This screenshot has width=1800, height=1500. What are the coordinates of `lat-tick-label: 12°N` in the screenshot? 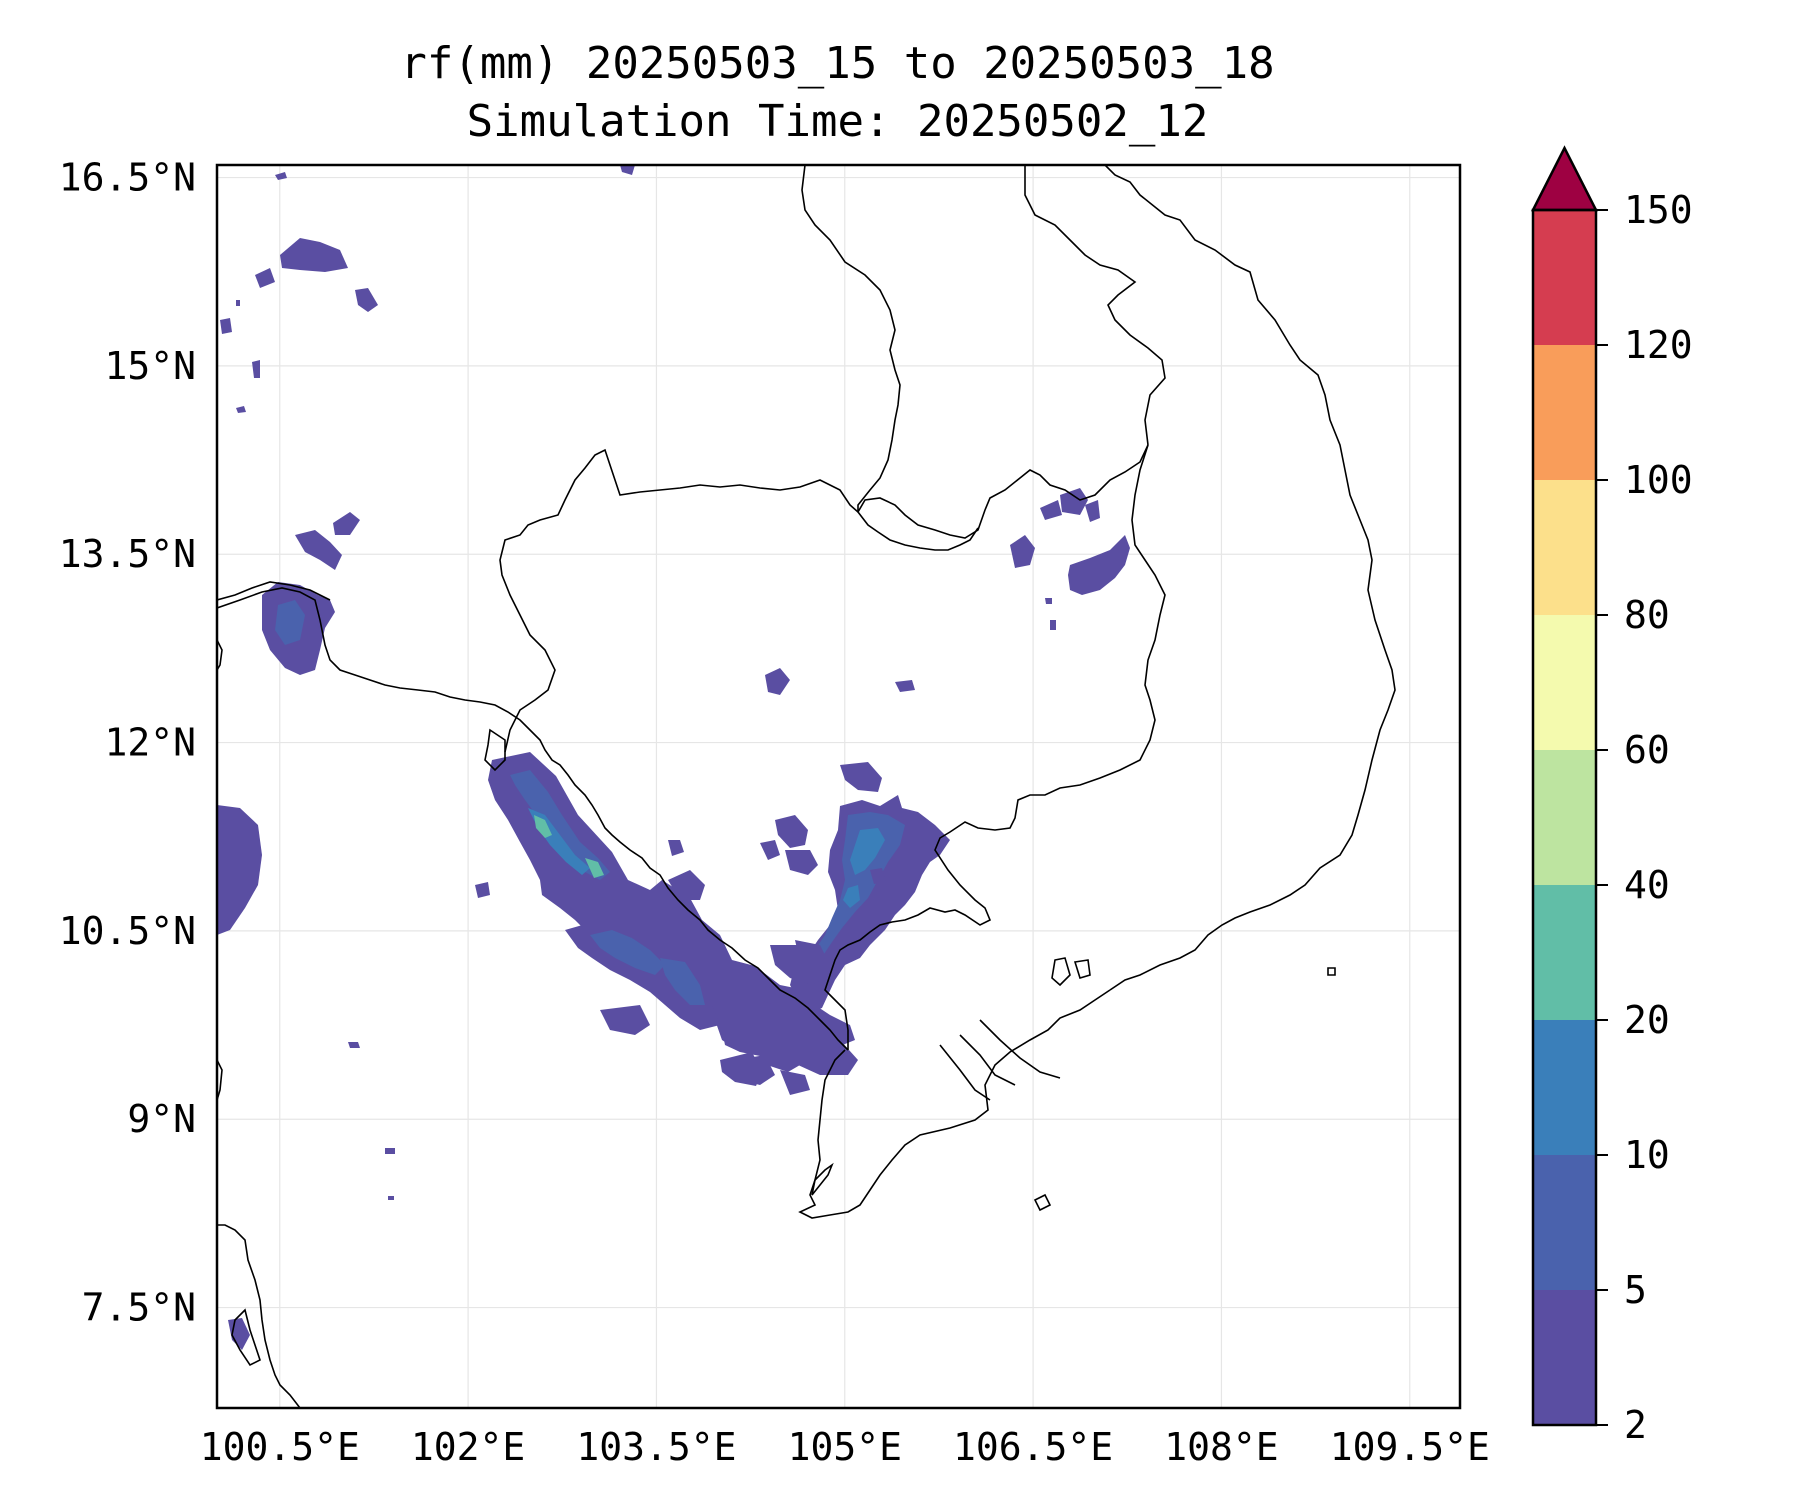 It's located at (150, 743).